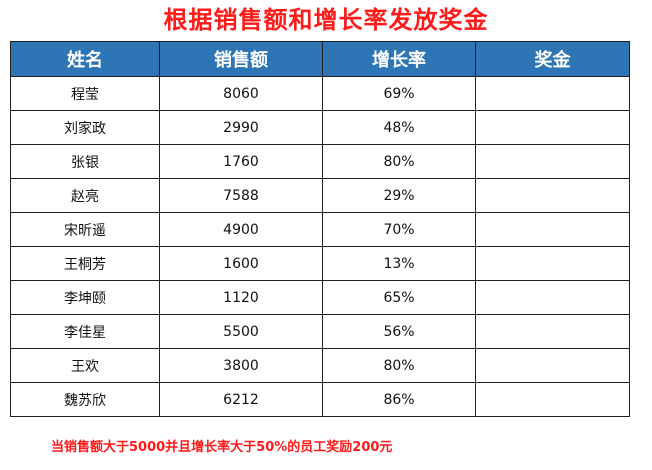 The height and width of the screenshot is (470, 652). What do you see at coordinates (241, 263) in the screenshot?
I see `cell-sales: 1600` at bounding box center [241, 263].